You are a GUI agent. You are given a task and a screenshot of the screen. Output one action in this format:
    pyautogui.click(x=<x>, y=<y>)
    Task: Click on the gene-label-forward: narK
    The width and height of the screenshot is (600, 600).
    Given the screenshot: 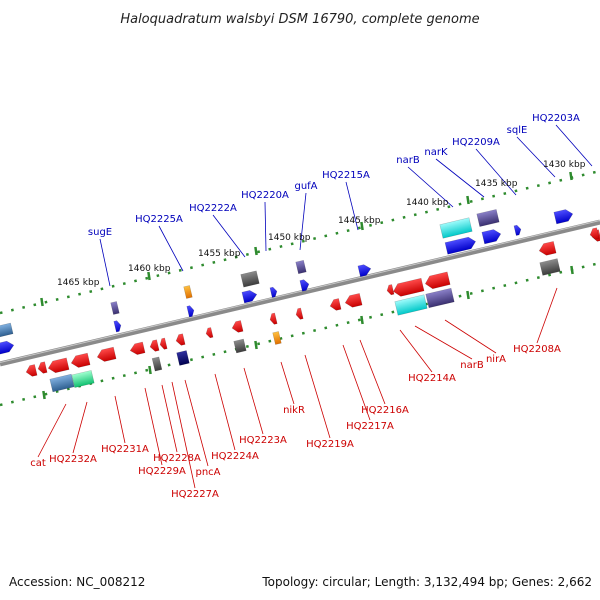 What is the action you would take?
    pyautogui.click(x=436, y=152)
    